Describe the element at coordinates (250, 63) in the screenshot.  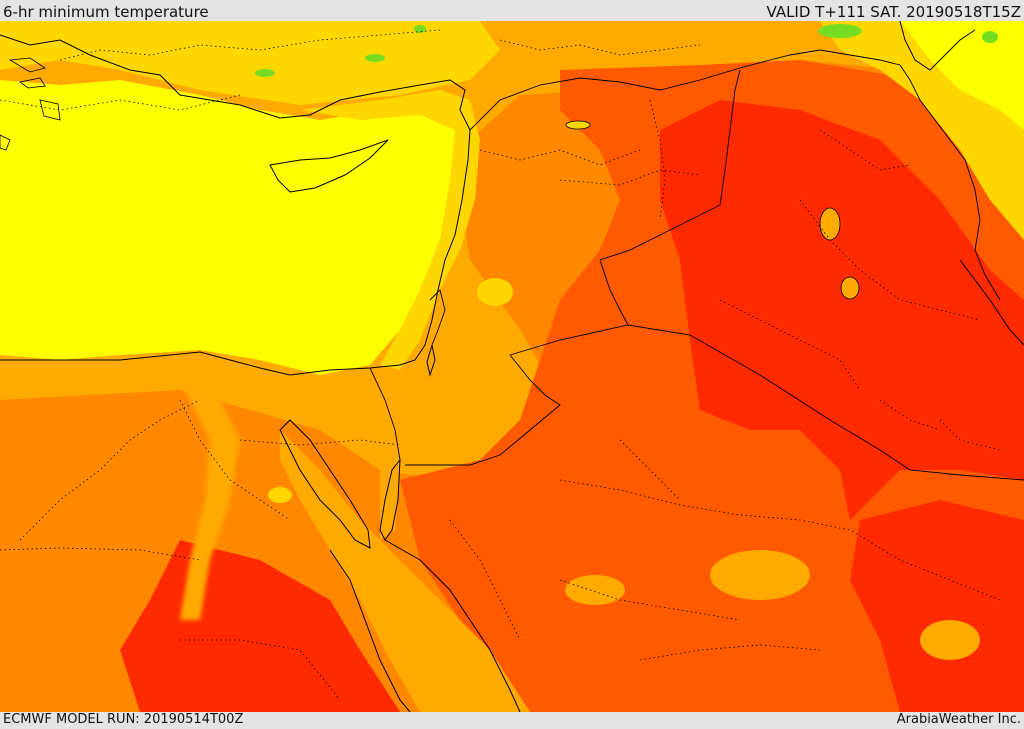
I see `upper-gold` at that location.